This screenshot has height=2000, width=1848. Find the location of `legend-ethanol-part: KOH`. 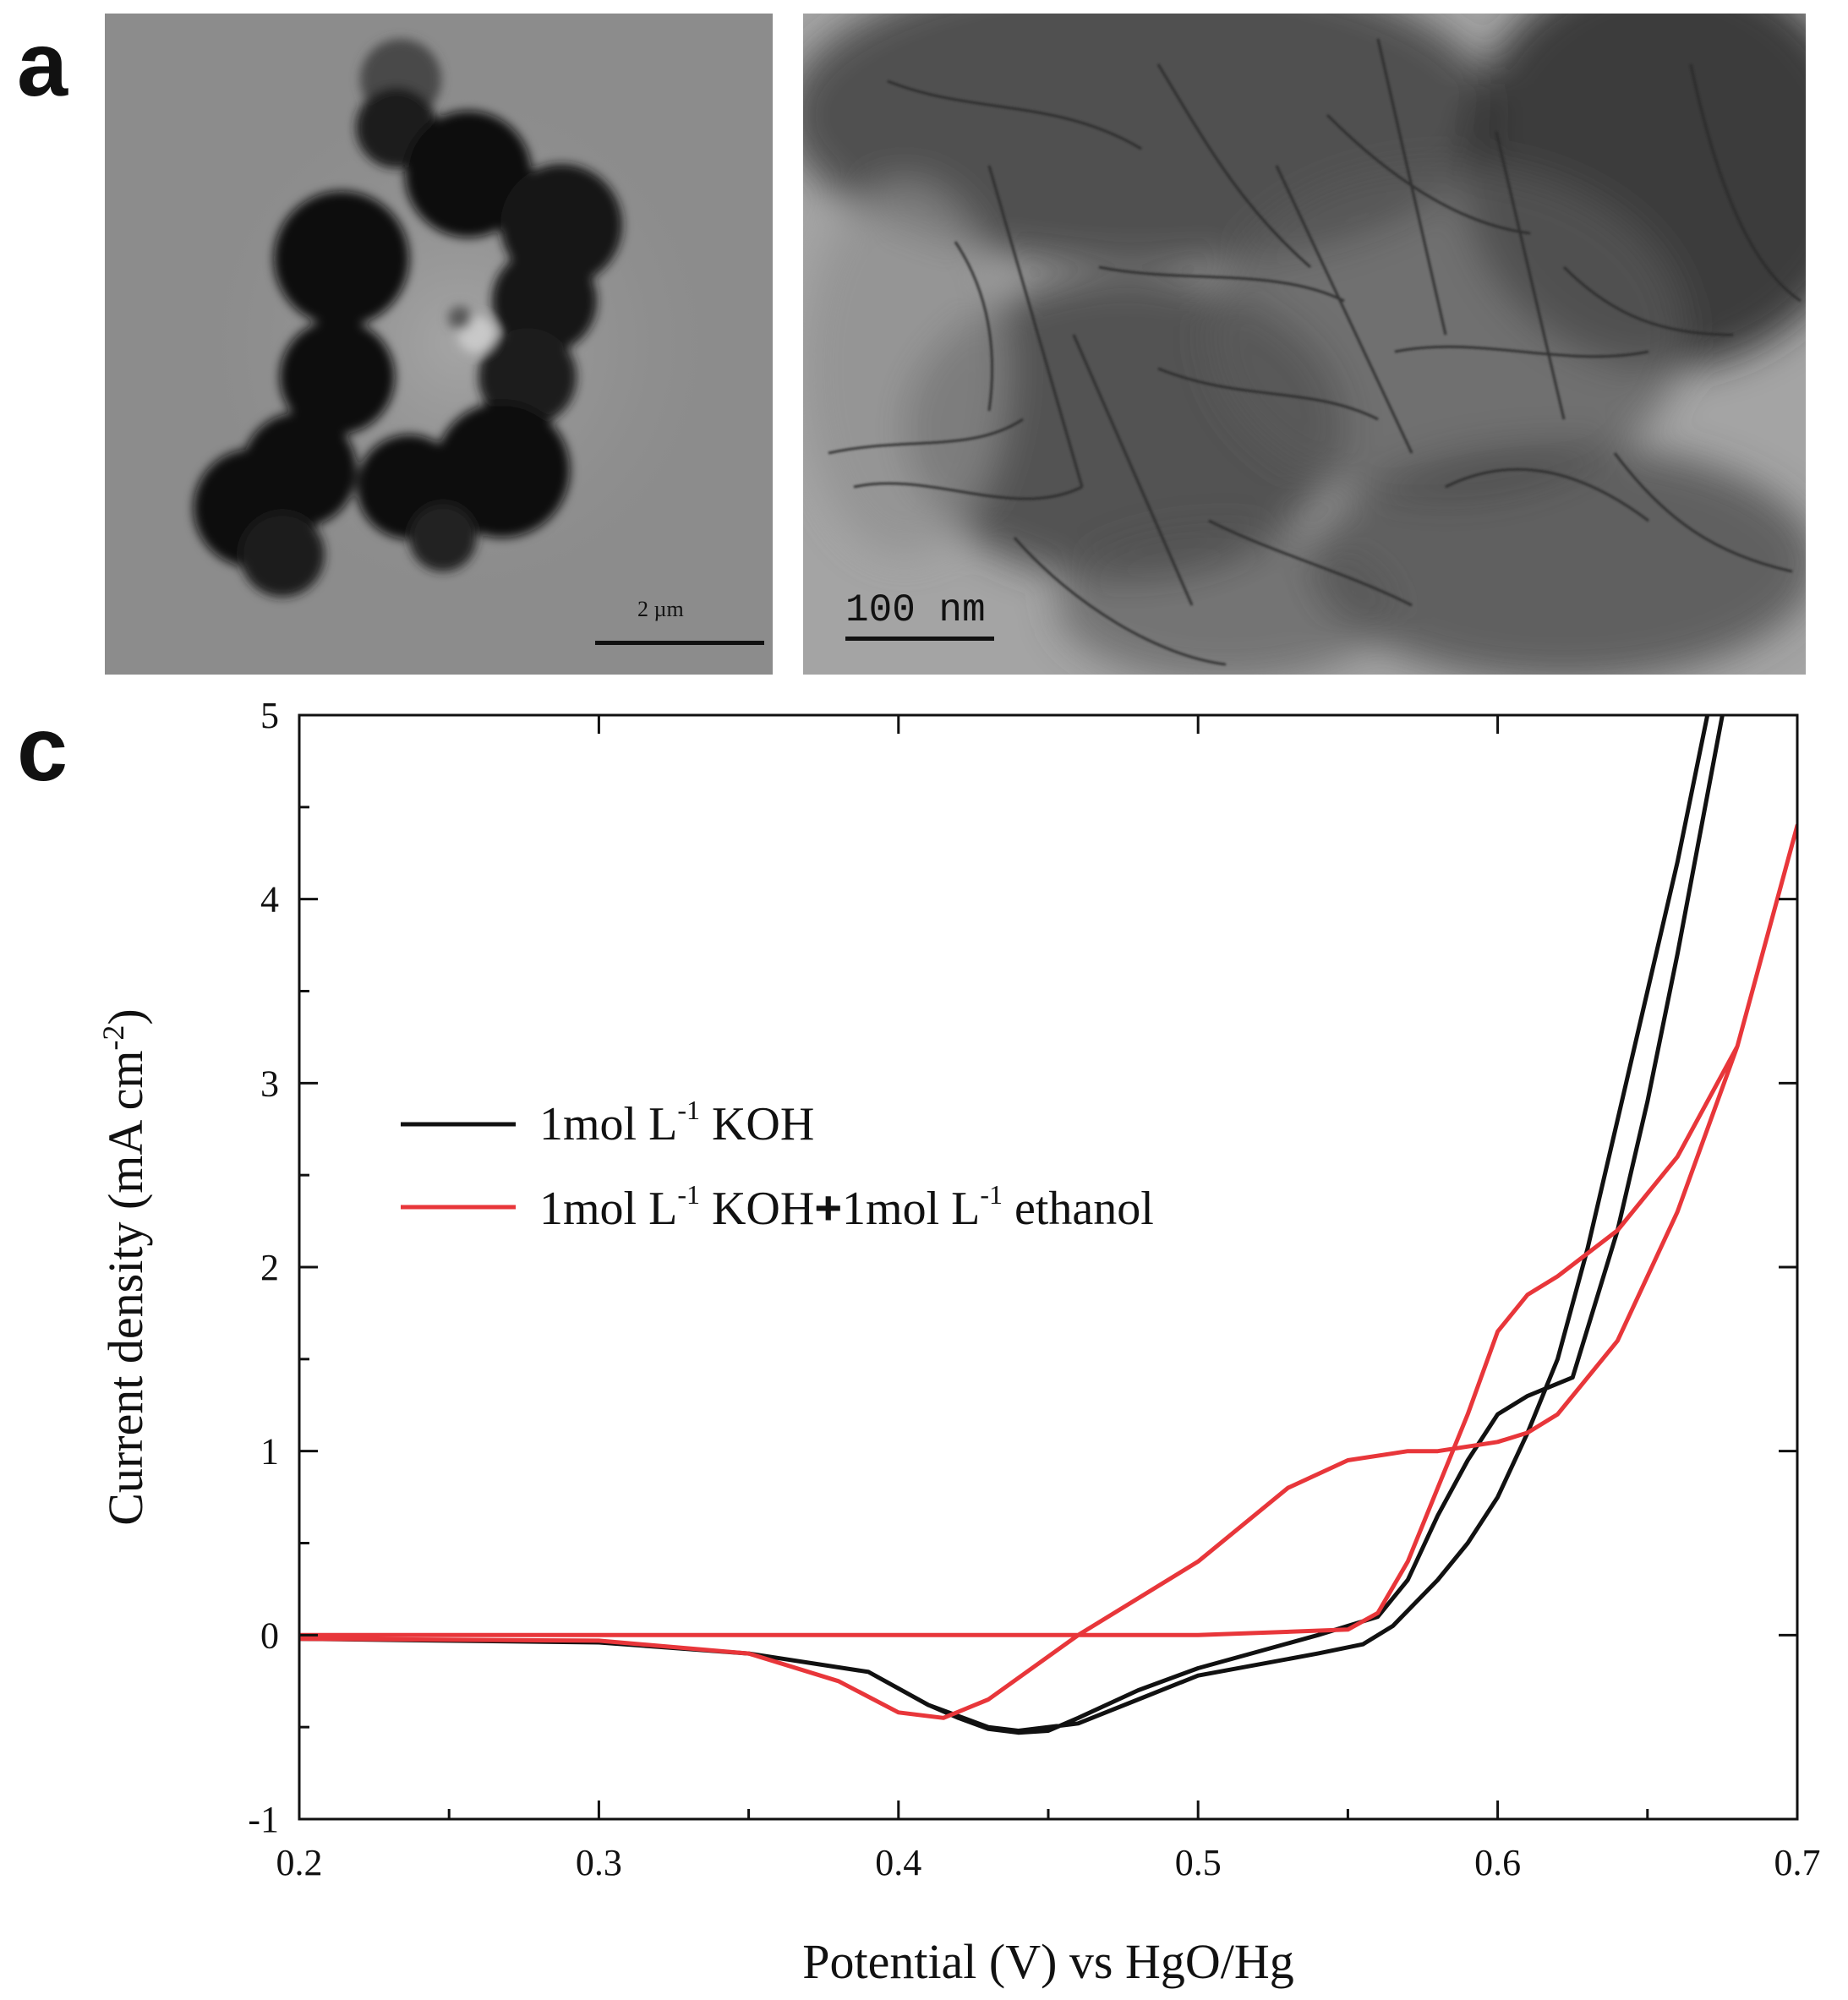

legend-ethanol-part: KOH is located at coordinates (757, 1209).